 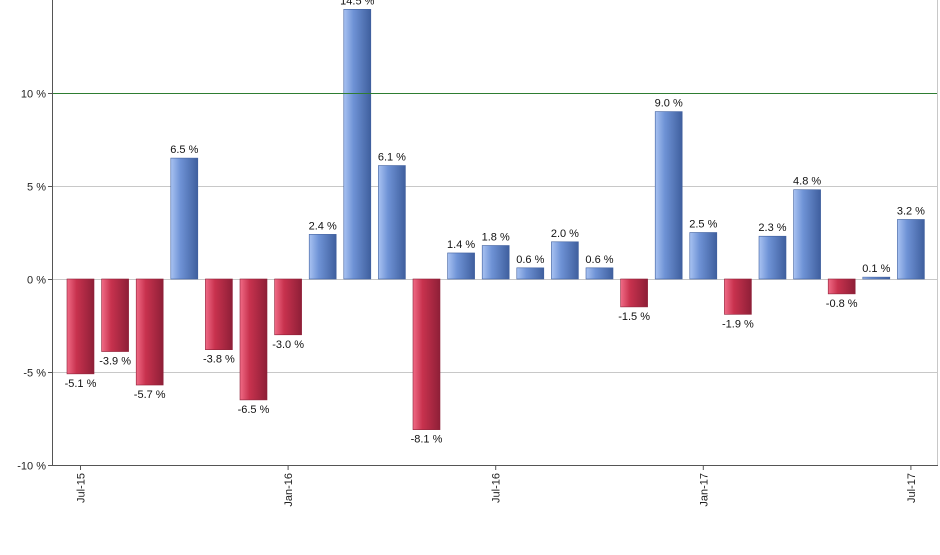 I want to click on data-label-Jul-16: 1.8 %, so click(x=496, y=238).